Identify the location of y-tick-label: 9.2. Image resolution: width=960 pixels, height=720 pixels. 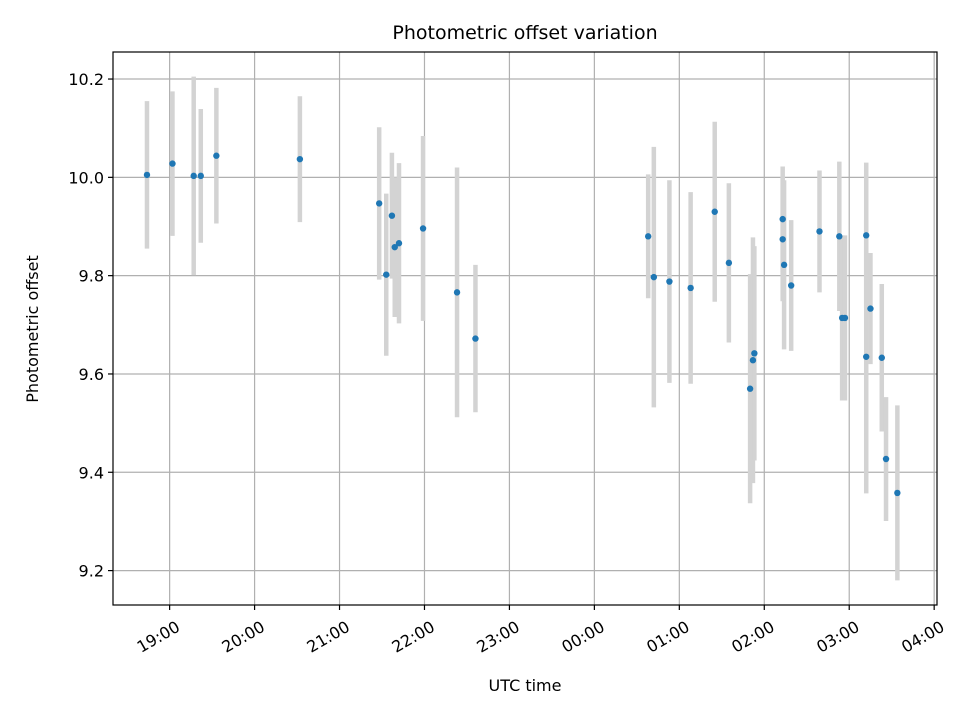
(91, 571).